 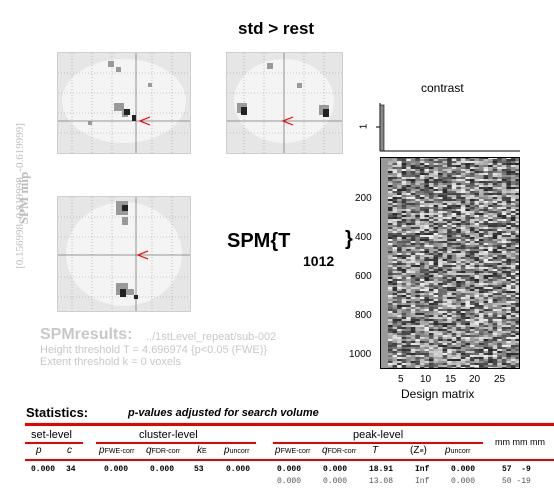 What do you see at coordinates (54, 443) in the screenshot?
I see `set-level-rule` at bounding box center [54, 443].